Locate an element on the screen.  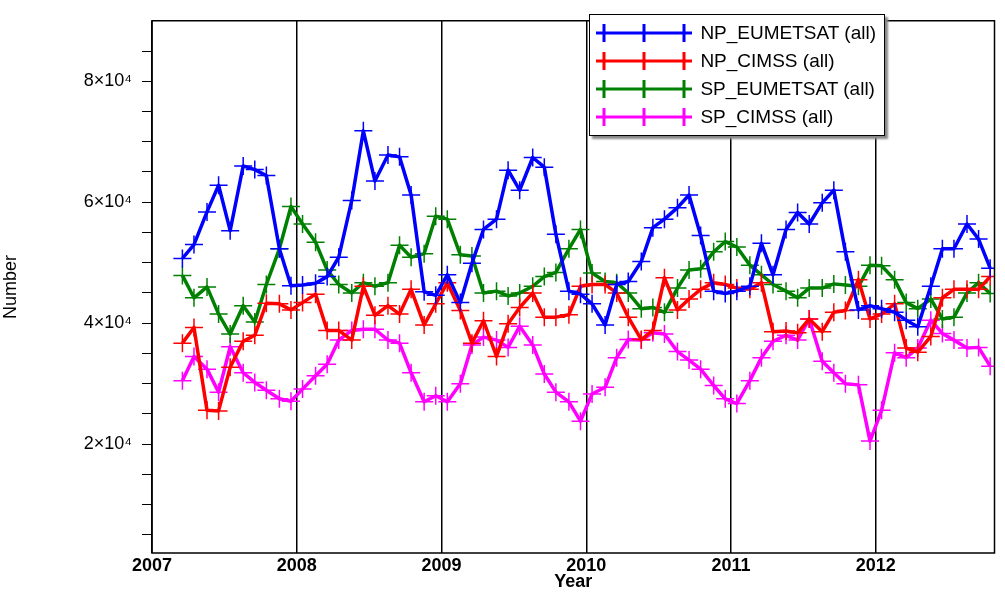
y-tick-label: 6×10⁴ is located at coordinates (107, 201).